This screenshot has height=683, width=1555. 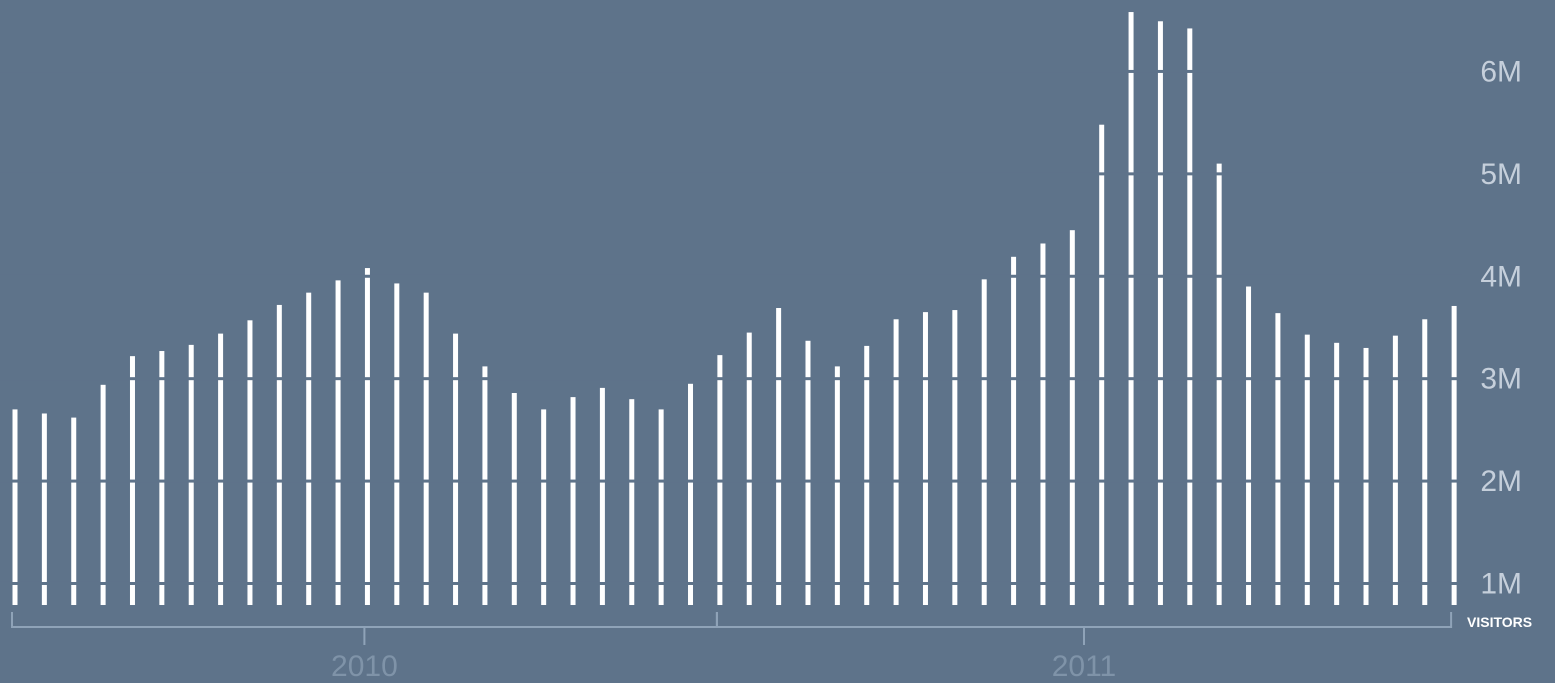 I want to click on y-tick-label: 5M, so click(x=1501, y=174).